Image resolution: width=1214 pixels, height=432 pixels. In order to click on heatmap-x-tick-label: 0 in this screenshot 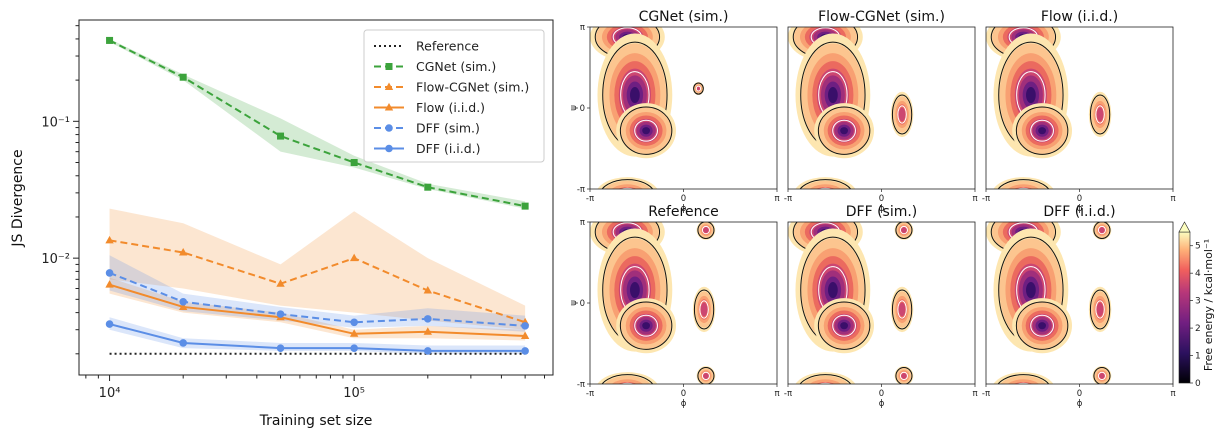, I will do `click(683, 199)`.